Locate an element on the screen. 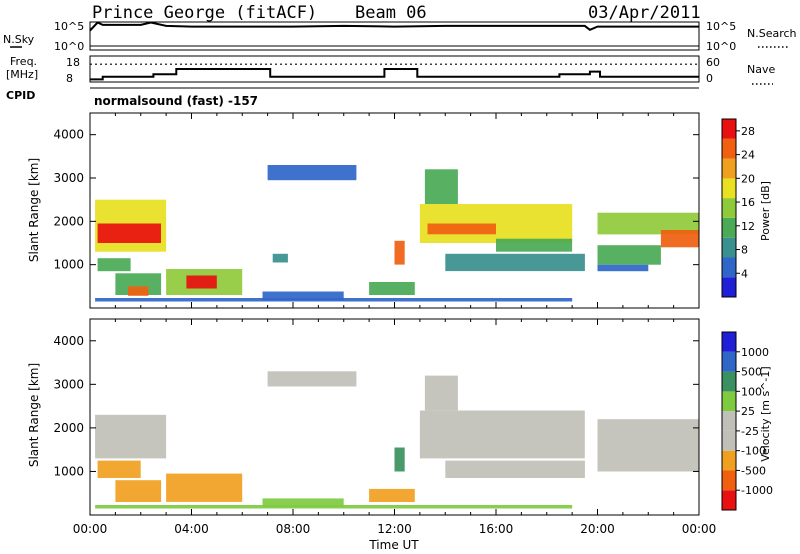 This screenshot has height=554, width=800. x-tick-label: 12:00 is located at coordinates (394, 529).